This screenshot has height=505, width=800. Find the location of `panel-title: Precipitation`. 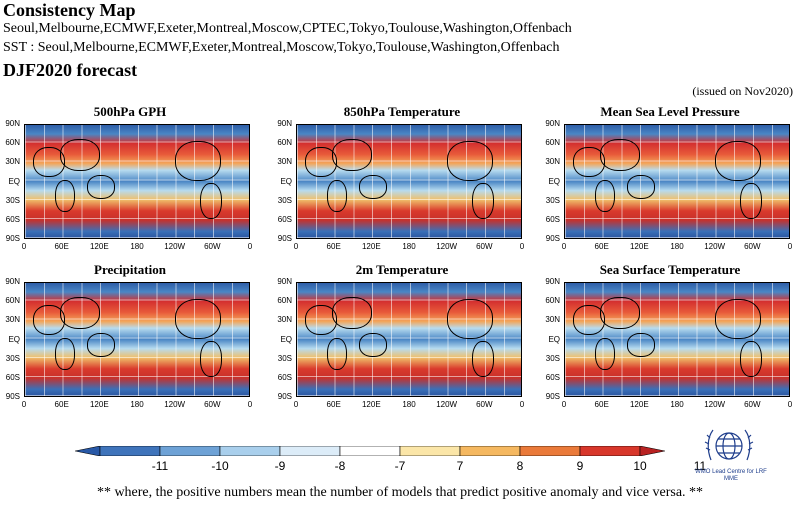

panel-title: Precipitation is located at coordinates (130, 269).